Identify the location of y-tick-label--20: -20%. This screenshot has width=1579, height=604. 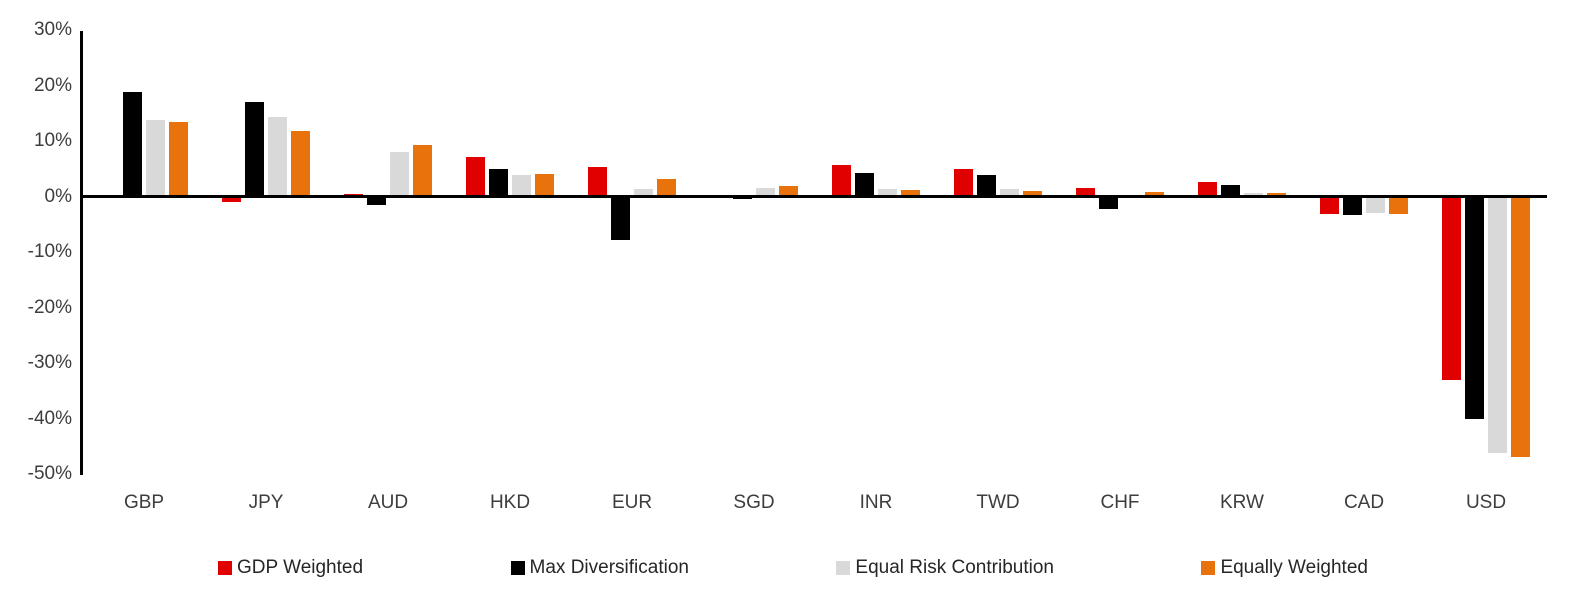
(49, 307).